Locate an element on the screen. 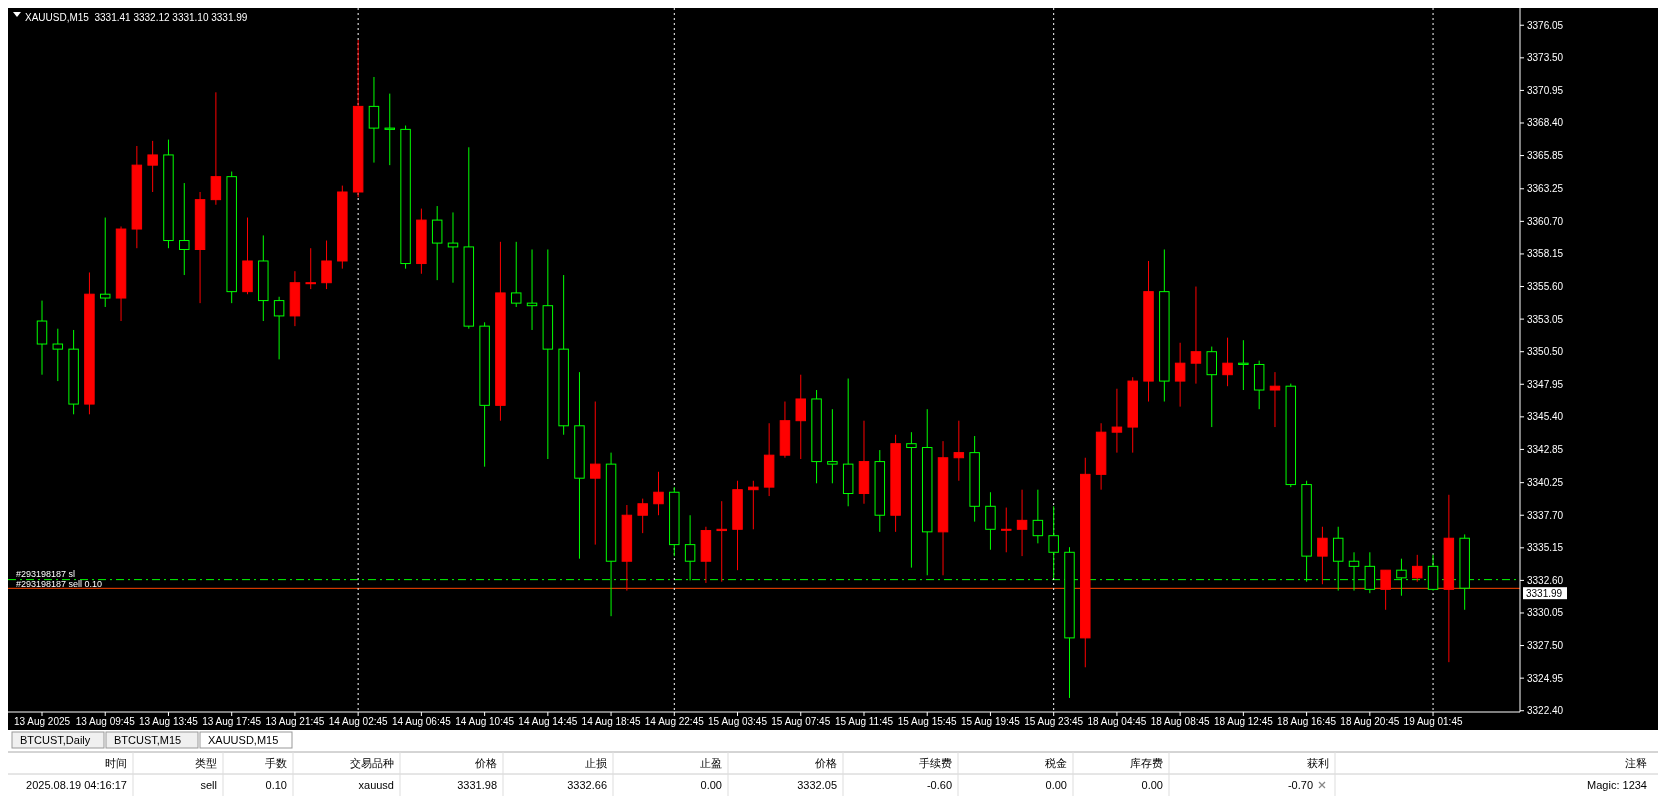  chart-title: XAUUSD,M15 3331.41 3332.12 3331.10 3331.99 is located at coordinates (136, 17).